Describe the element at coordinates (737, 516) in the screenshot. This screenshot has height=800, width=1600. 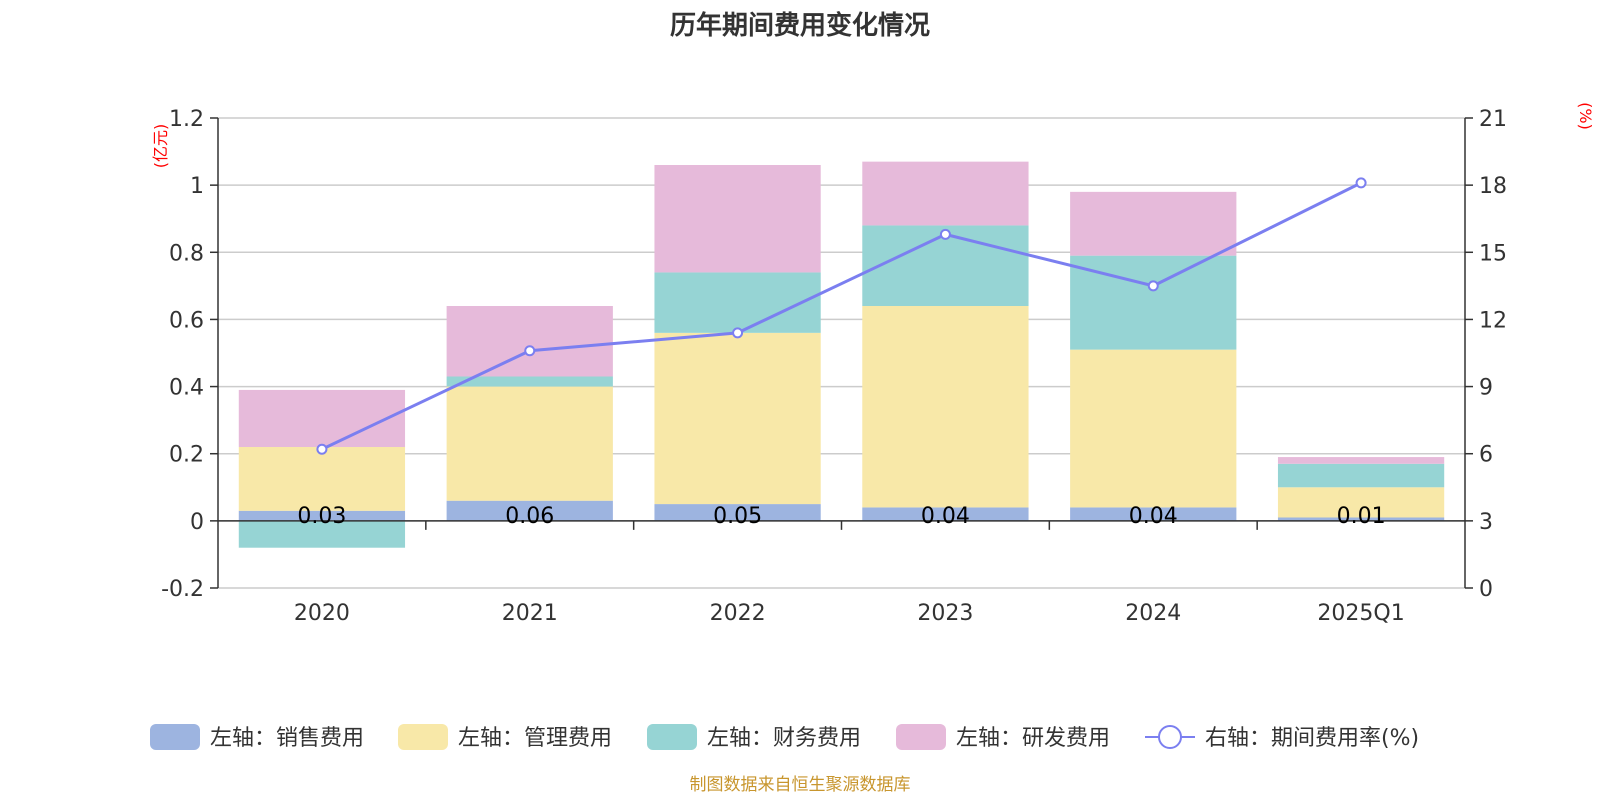
I see `bar-value-label: 0.05` at that location.